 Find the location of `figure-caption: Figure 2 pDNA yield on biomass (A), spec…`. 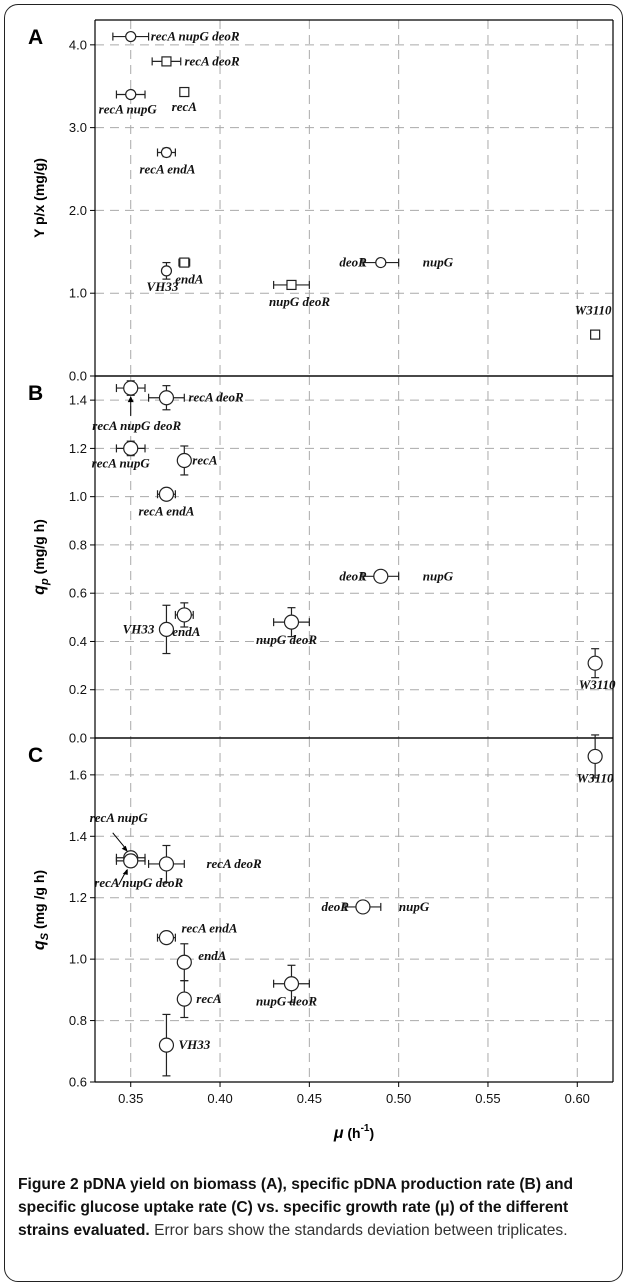

figure-caption: Figure 2 pDNA yield on biomass (A), spec… is located at coordinates (314, 1207).